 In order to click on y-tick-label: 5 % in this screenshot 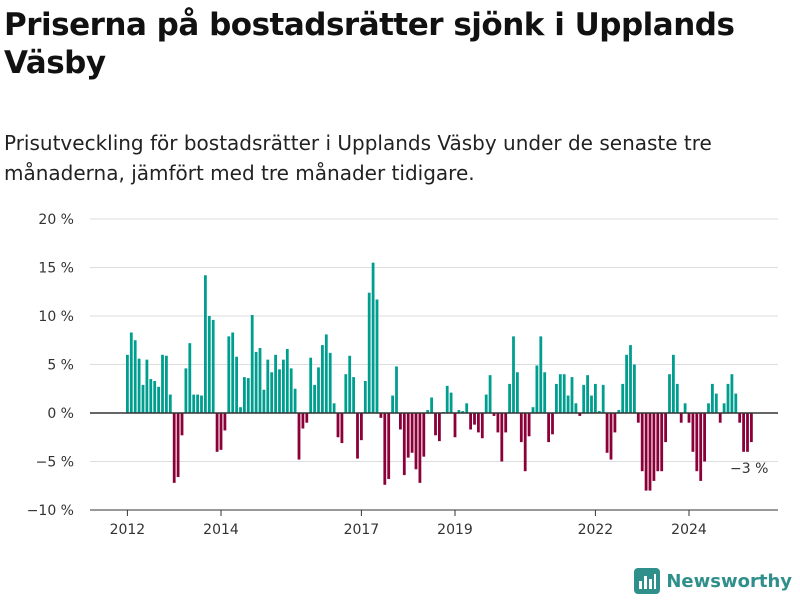, I will do `click(60, 366)`.